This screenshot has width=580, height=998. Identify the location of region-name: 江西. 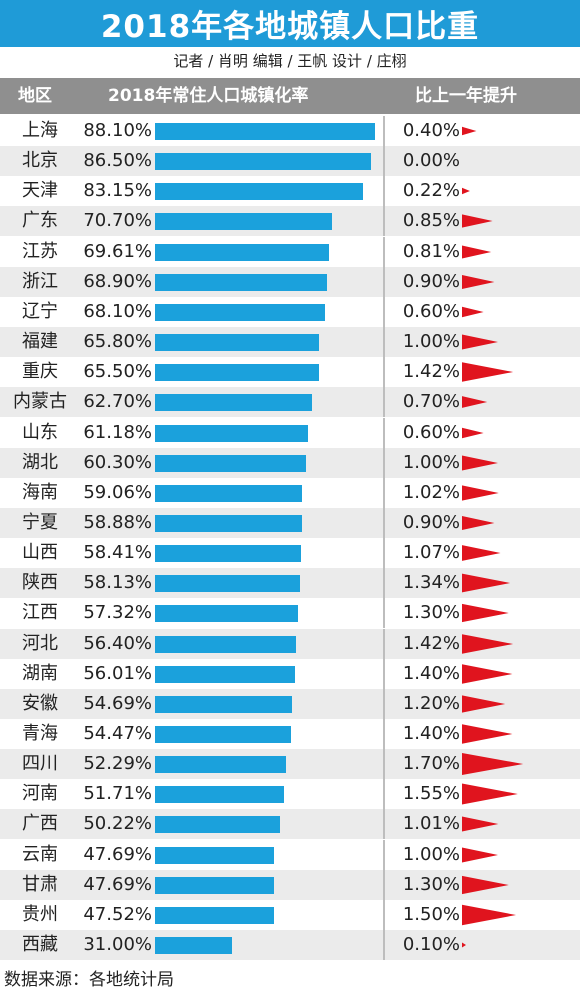
(40, 613).